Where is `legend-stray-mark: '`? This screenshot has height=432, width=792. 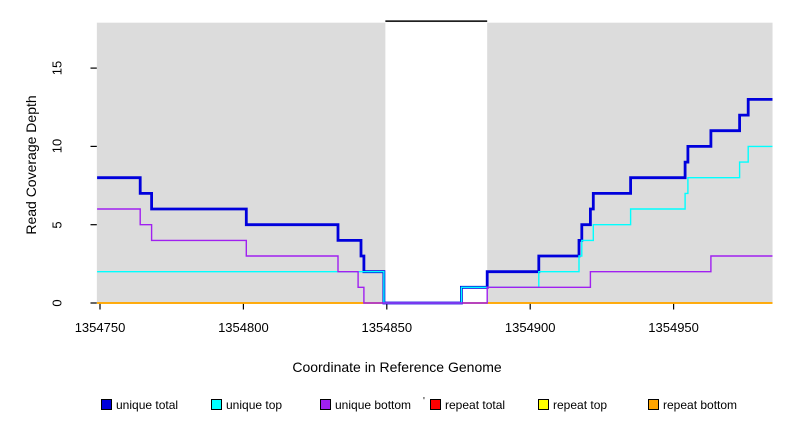
legend-stray-mark: ' is located at coordinates (424, 401).